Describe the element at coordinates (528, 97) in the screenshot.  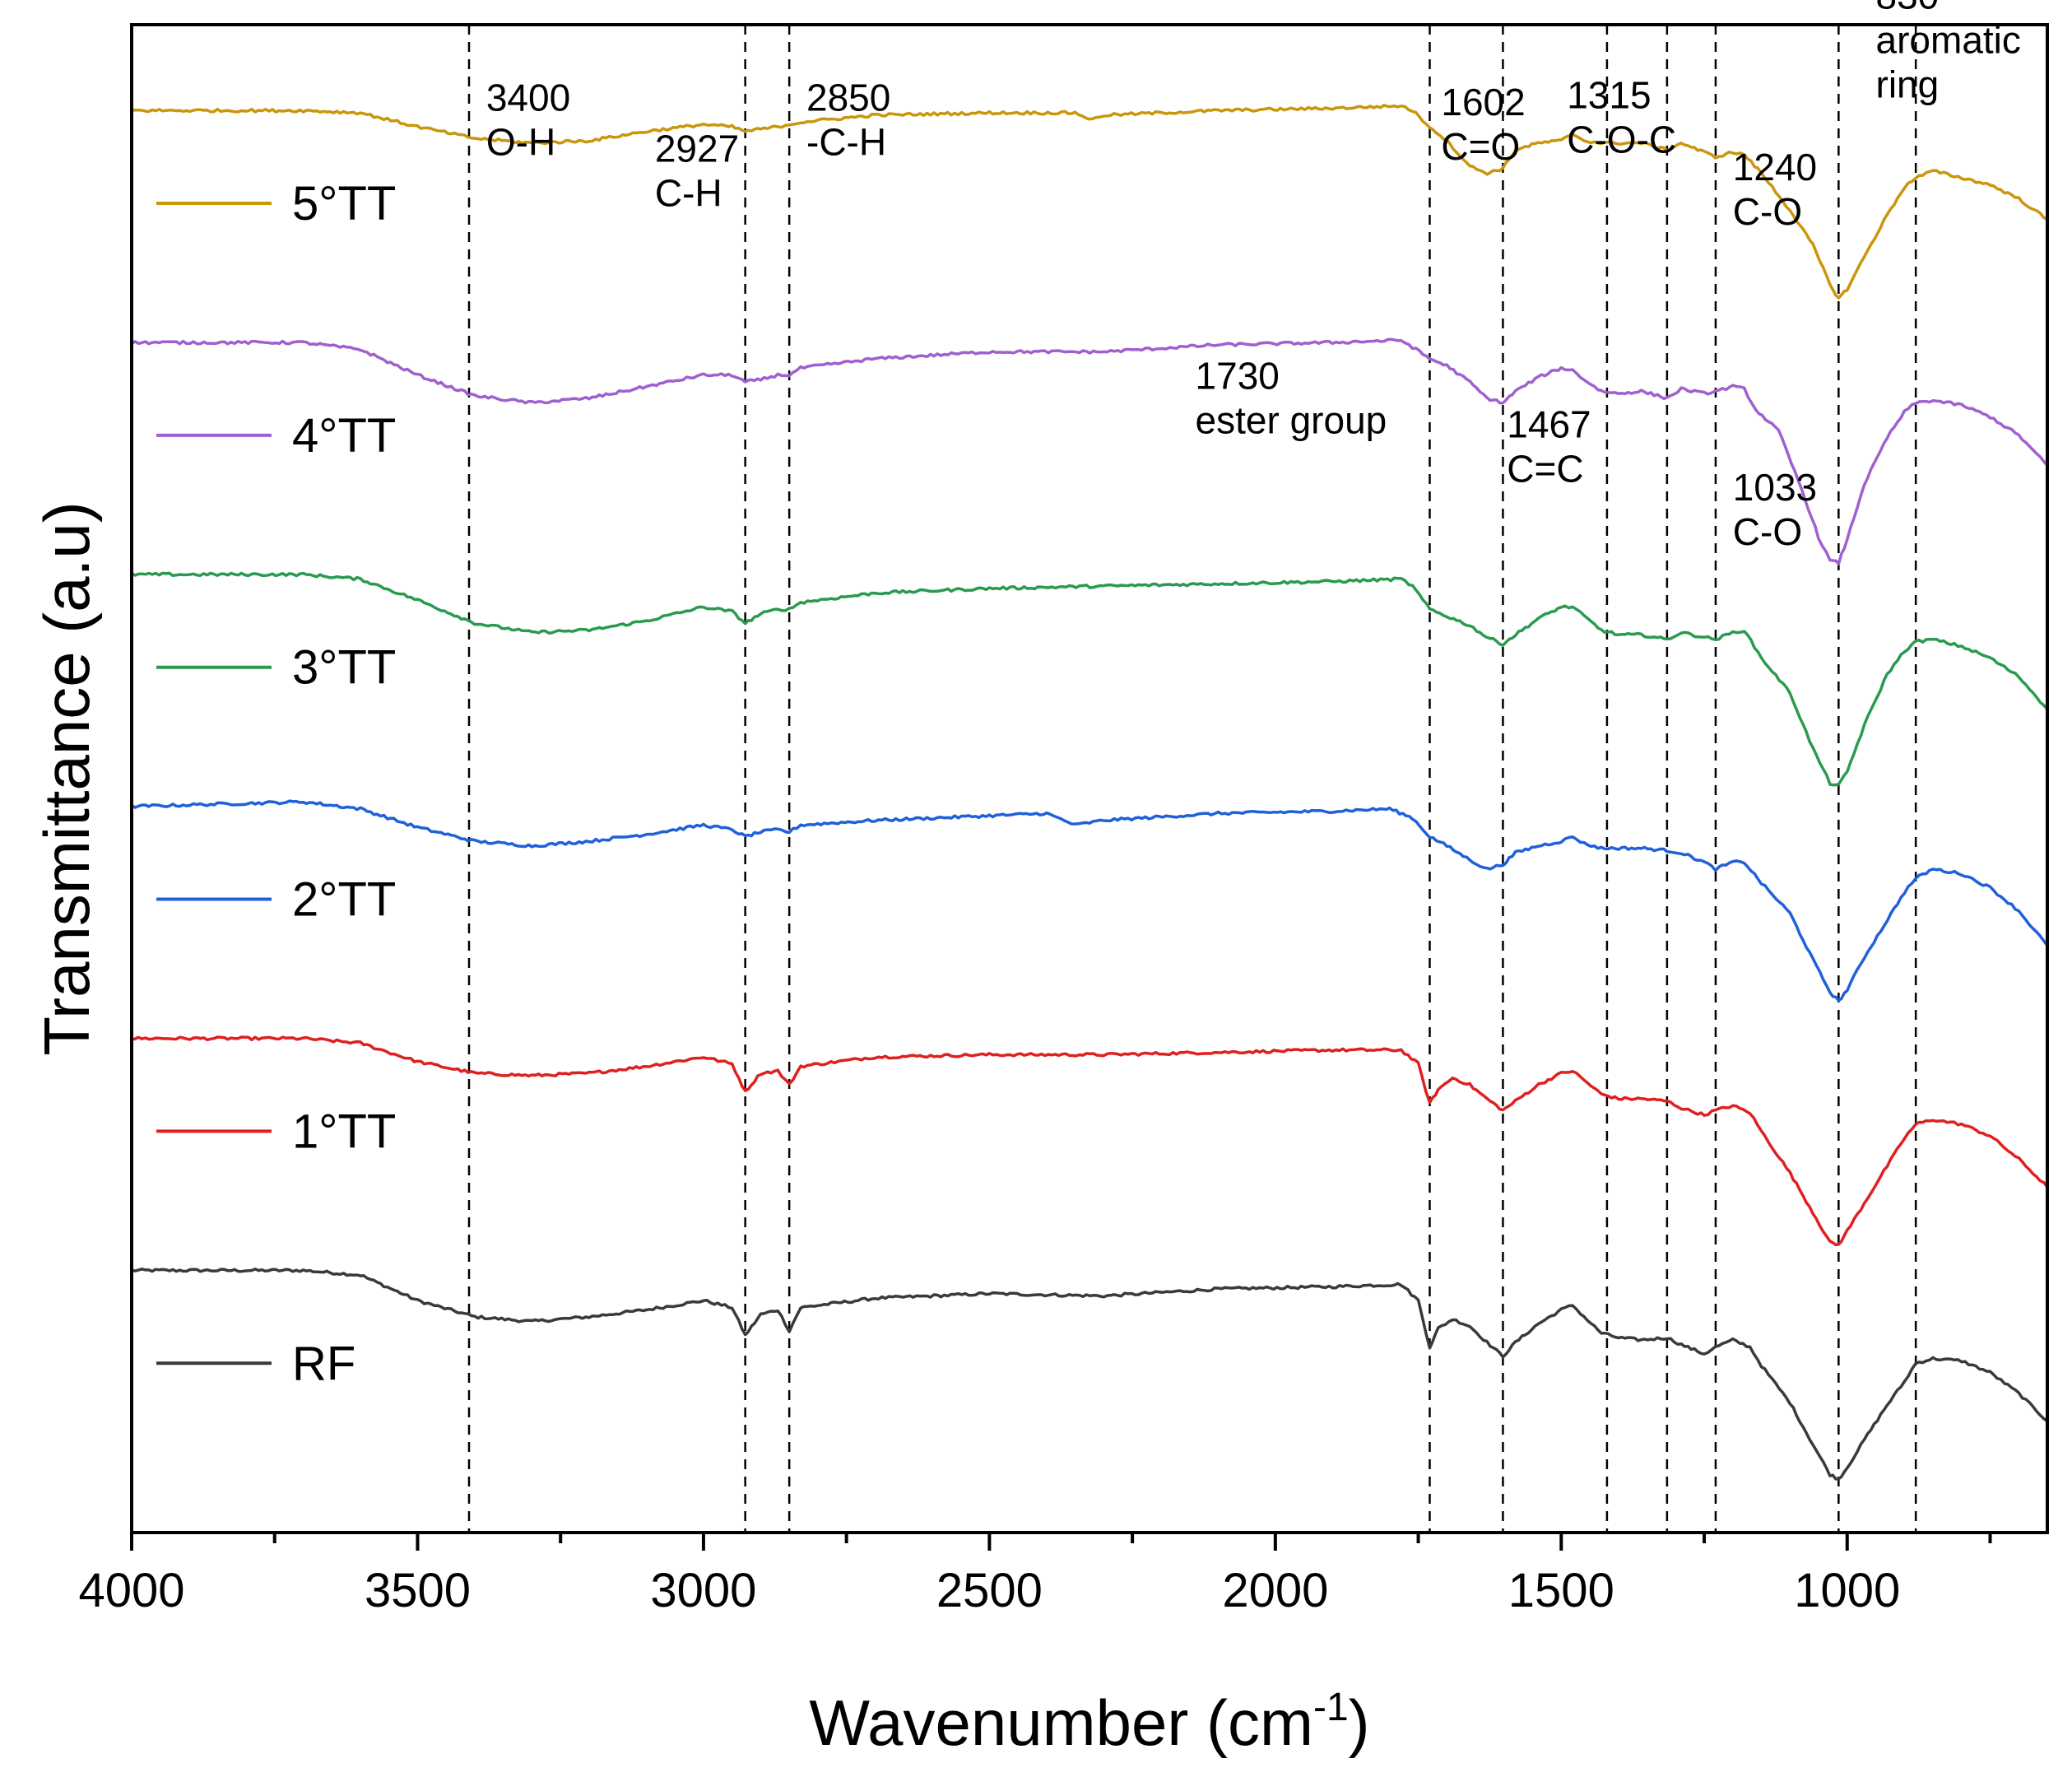
I see `annotation-line: 3400` at that location.